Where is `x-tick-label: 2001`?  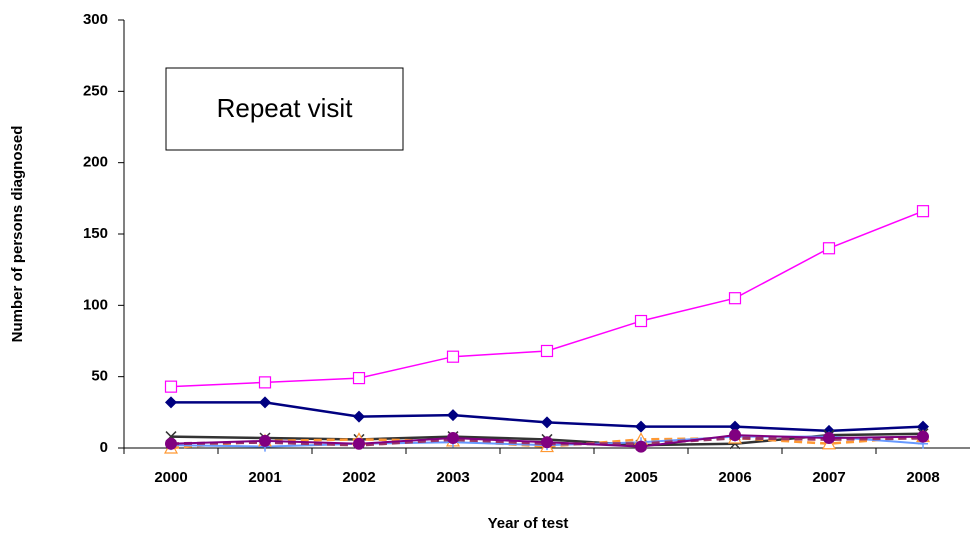
x-tick-label: 2001 is located at coordinates (264, 477).